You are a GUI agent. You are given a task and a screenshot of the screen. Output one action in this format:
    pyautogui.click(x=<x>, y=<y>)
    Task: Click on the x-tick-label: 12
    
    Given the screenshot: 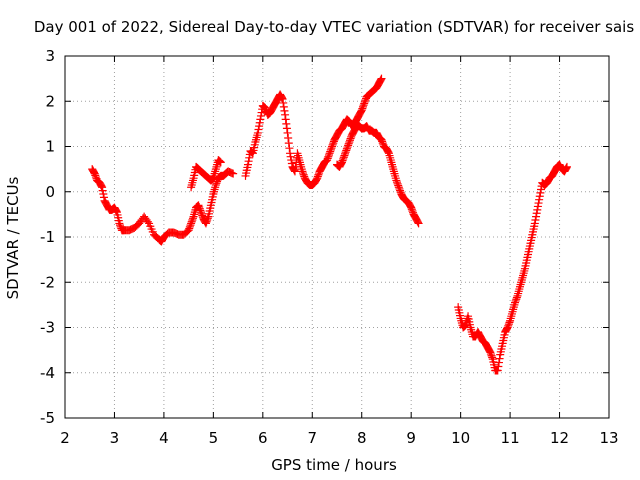 What is the action you would take?
    pyautogui.click(x=559, y=438)
    